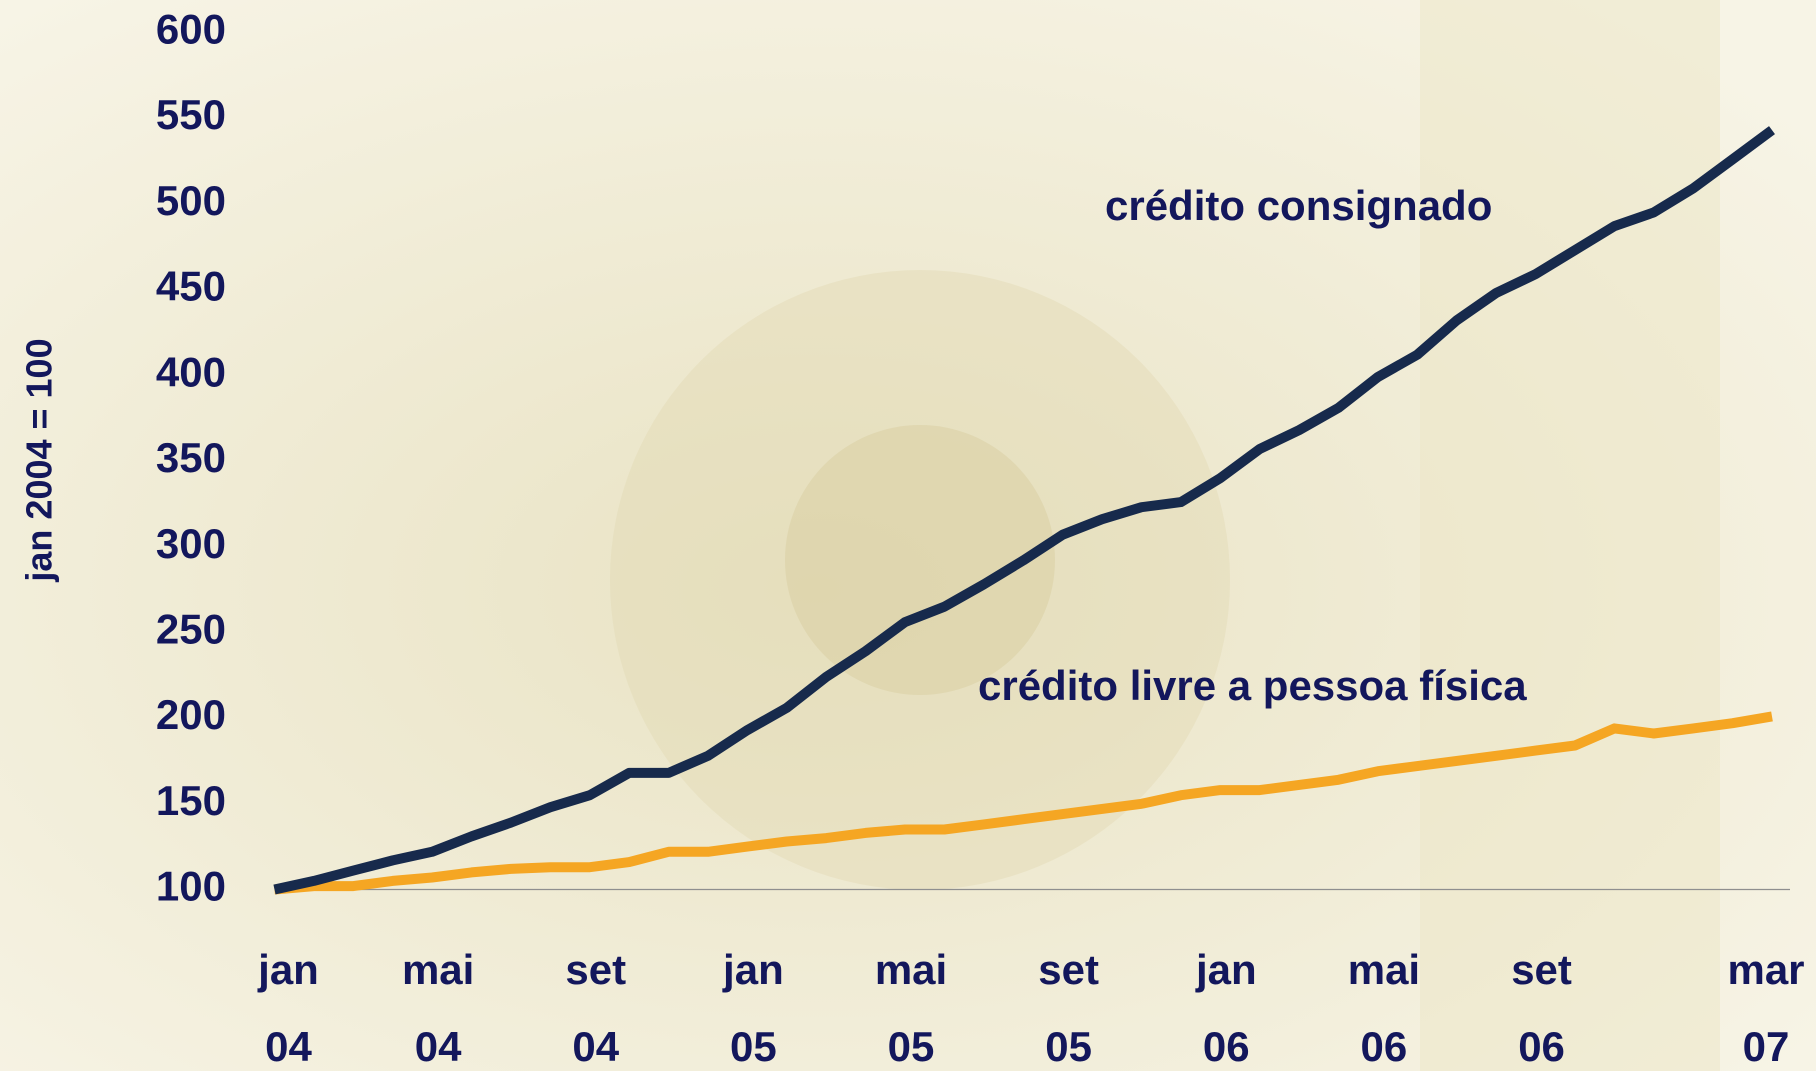  What do you see at coordinates (1766, 1046) in the screenshot?
I see `x-tick-label: 07` at bounding box center [1766, 1046].